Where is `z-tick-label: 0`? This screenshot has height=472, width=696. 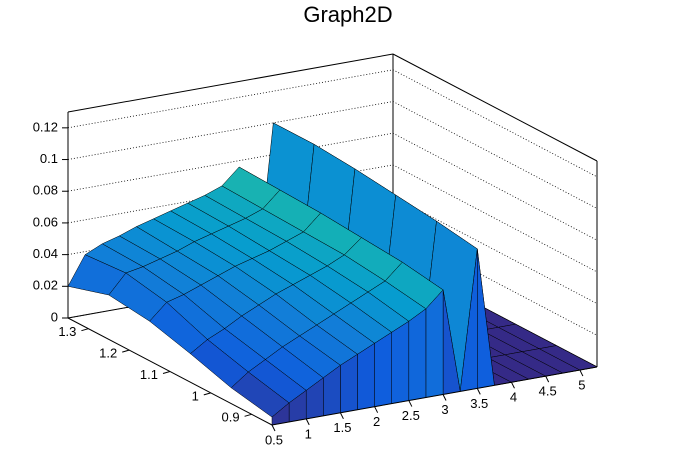
z-tick-label: 0 is located at coordinates (54, 316).